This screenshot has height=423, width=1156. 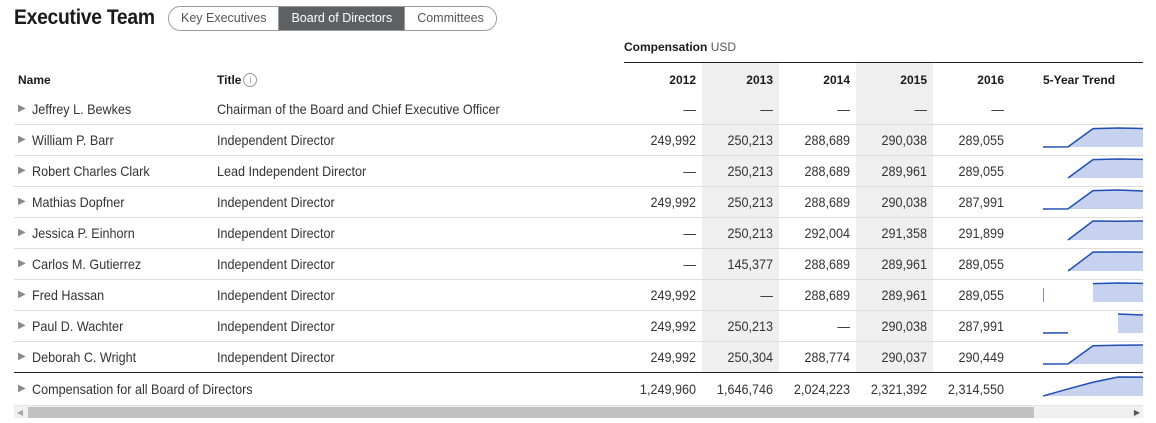 What do you see at coordinates (682, 80) in the screenshot?
I see `column-header-year: 2012` at bounding box center [682, 80].